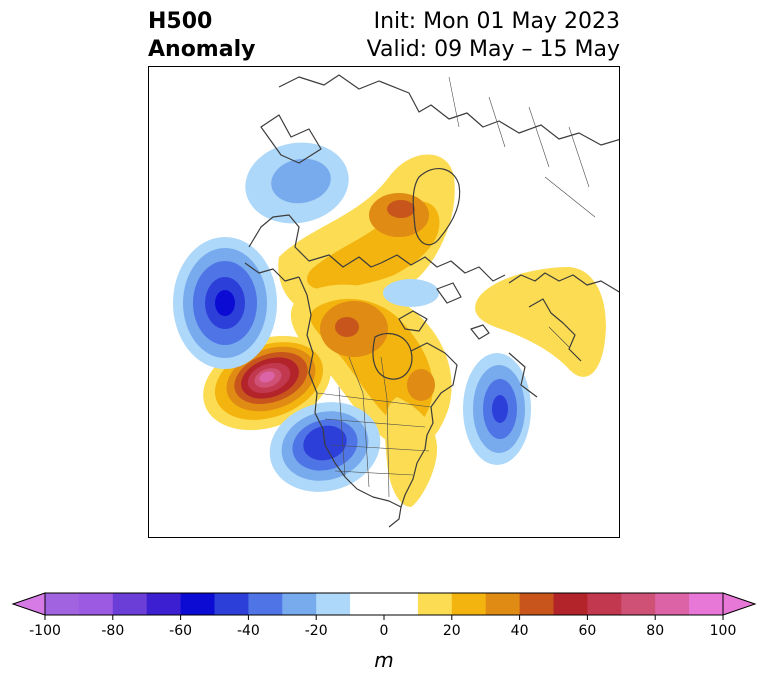 The width and height of the screenshot is (768, 684). What do you see at coordinates (411, 452) in the screenshot?
I see `anomaly-eastern-us-ridge` at bounding box center [411, 452].